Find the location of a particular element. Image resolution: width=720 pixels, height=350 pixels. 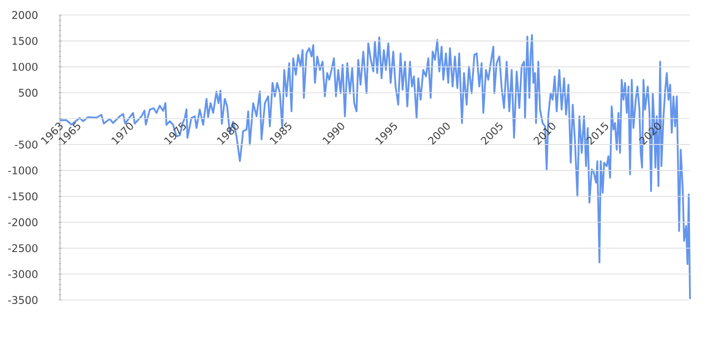

y-tick-label: -3000 is located at coordinates (23, 274).